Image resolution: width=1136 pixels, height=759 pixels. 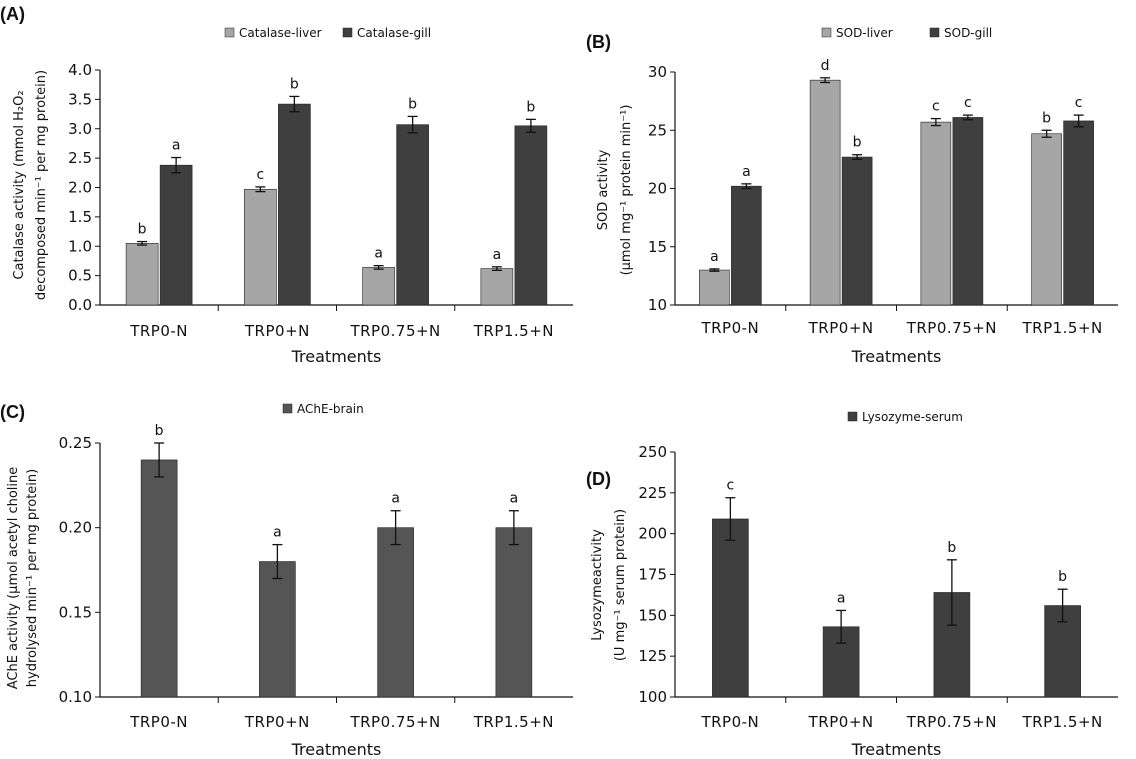 What do you see at coordinates (620, 585) in the screenshot?
I see `y-axis-label: (U mg⁻¹ serum protein)` at bounding box center [620, 585].